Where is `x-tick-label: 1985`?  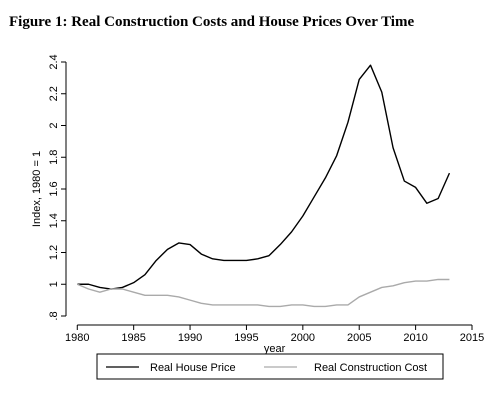
x-tick-label: 1985 is located at coordinates (133, 338).